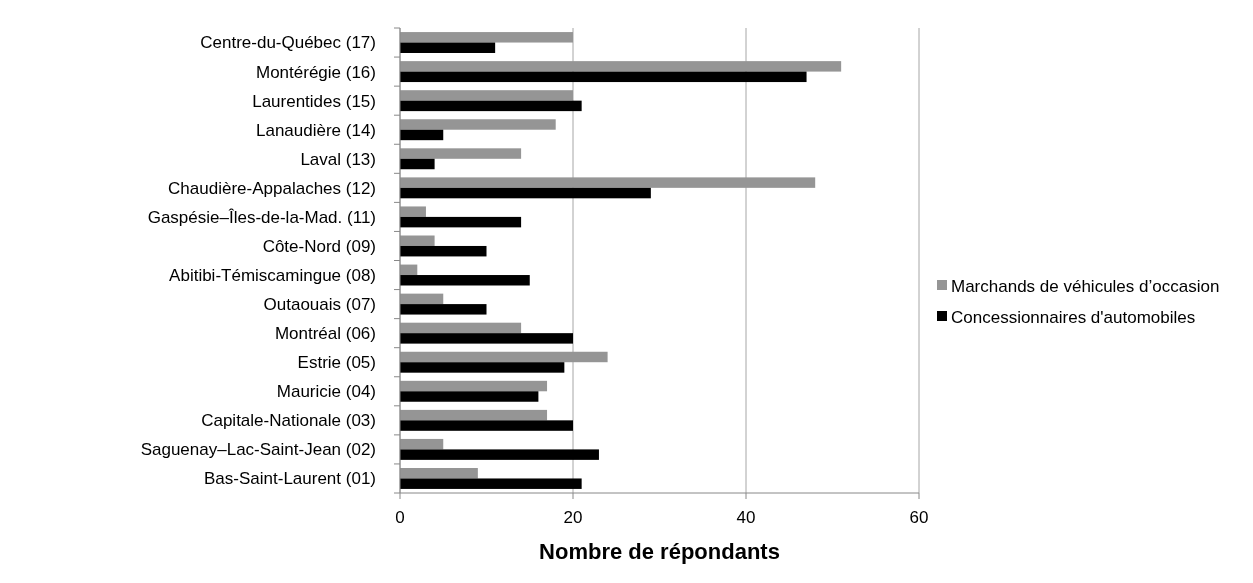 Image resolution: width=1253 pixels, height=583 pixels. Describe the element at coordinates (288, 43) in the screenshot. I see `y-tick-label: Centre-du-Québec (17)` at that location.